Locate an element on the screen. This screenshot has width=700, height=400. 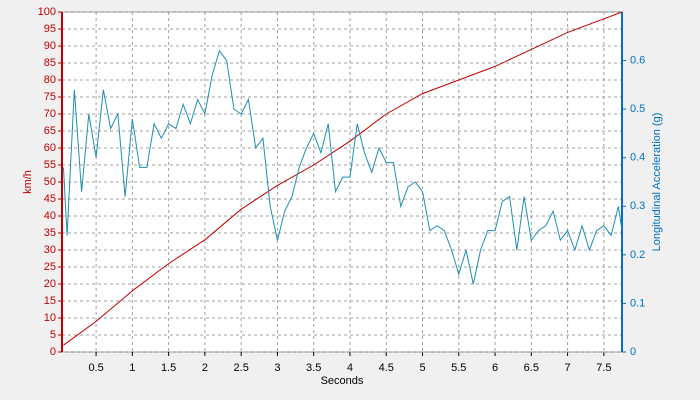
y-tick-label: 0 is located at coordinates (53, 352).